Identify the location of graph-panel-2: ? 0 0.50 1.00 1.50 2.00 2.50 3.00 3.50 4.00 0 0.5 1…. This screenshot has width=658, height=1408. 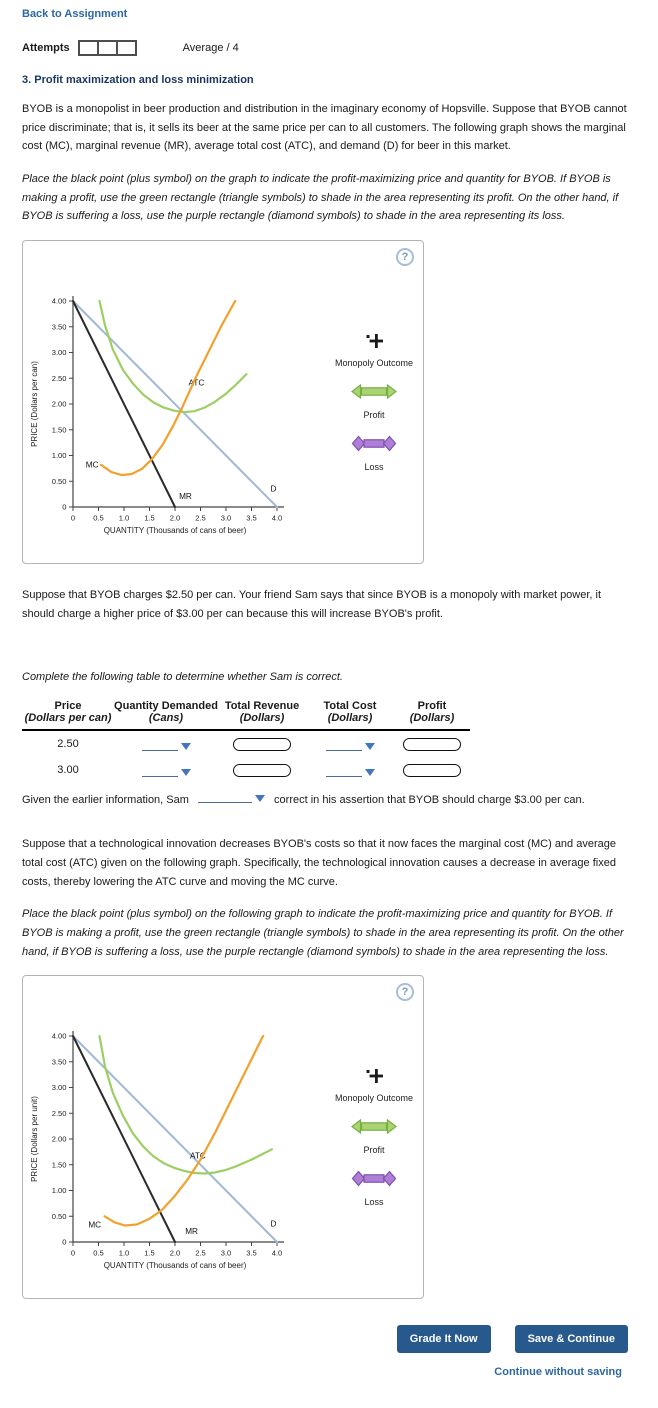
(223, 1137).